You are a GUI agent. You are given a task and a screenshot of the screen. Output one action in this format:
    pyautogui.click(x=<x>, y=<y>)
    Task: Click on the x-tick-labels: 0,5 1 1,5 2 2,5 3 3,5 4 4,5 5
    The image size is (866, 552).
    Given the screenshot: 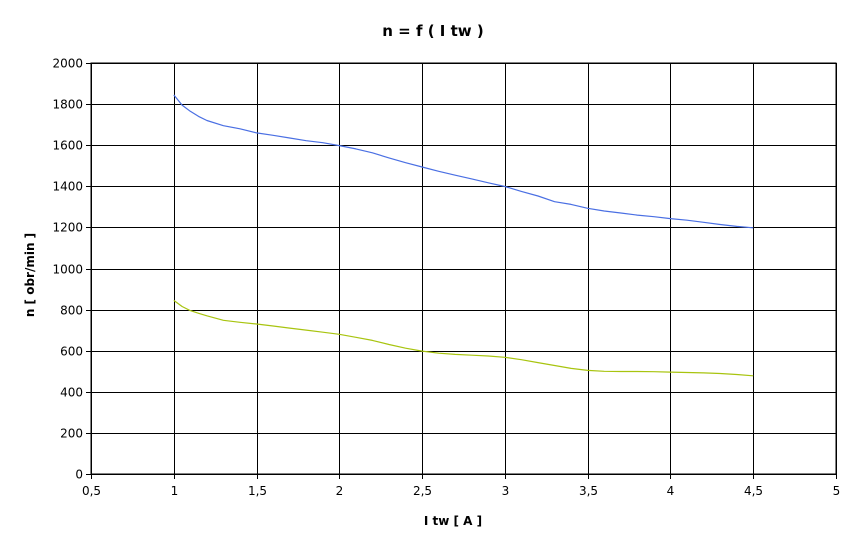 What is the action you would take?
    pyautogui.click(x=461, y=491)
    